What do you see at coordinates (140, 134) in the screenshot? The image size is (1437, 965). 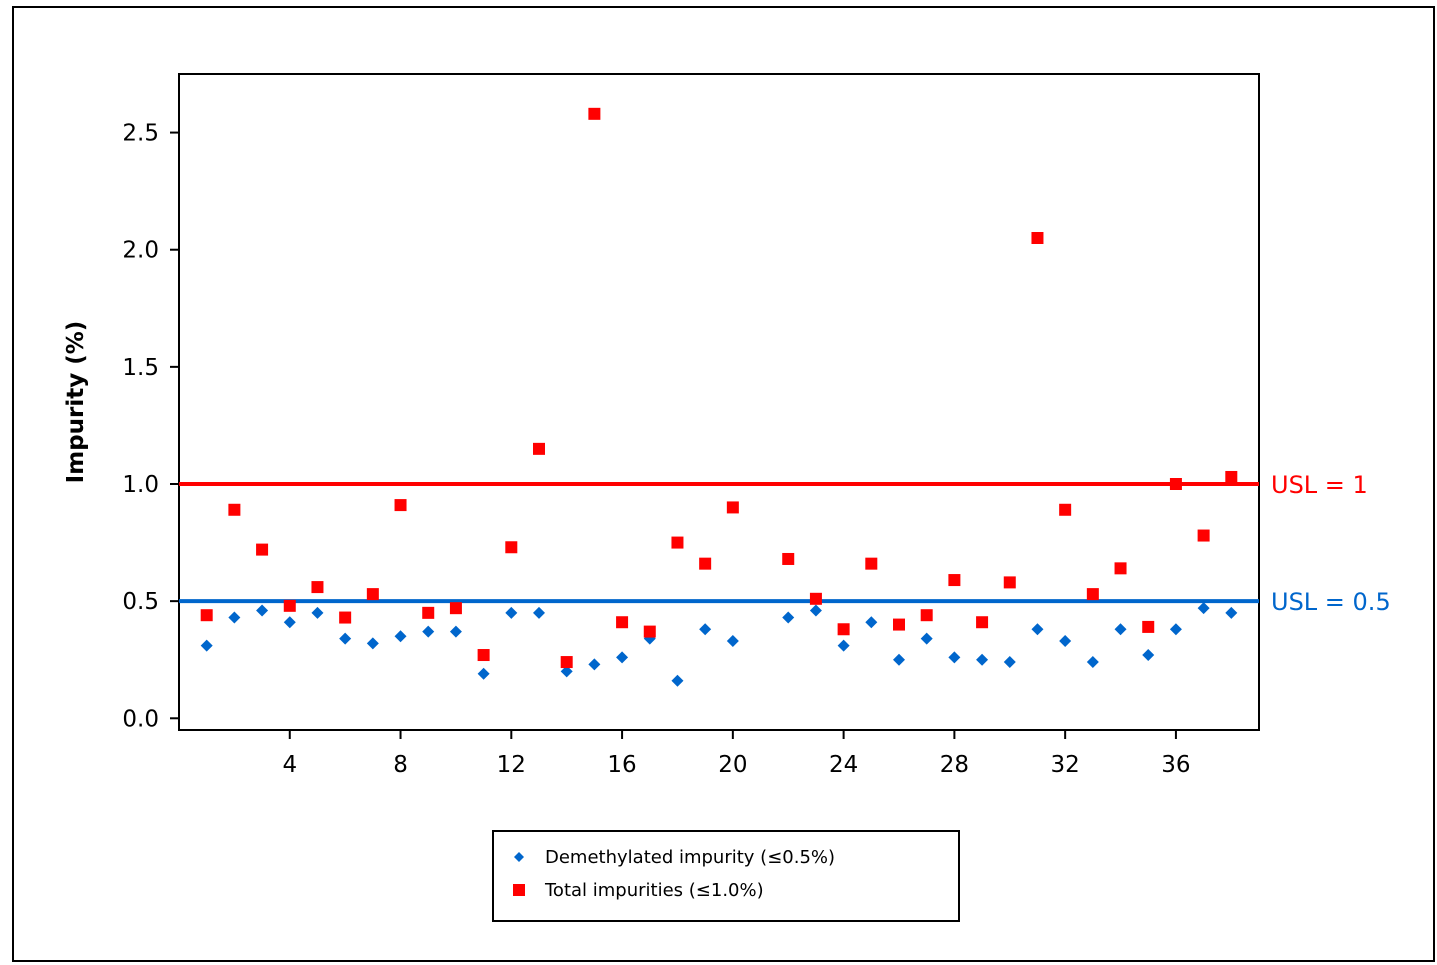 I see `y-tick-label: 2.5` at bounding box center [140, 134].